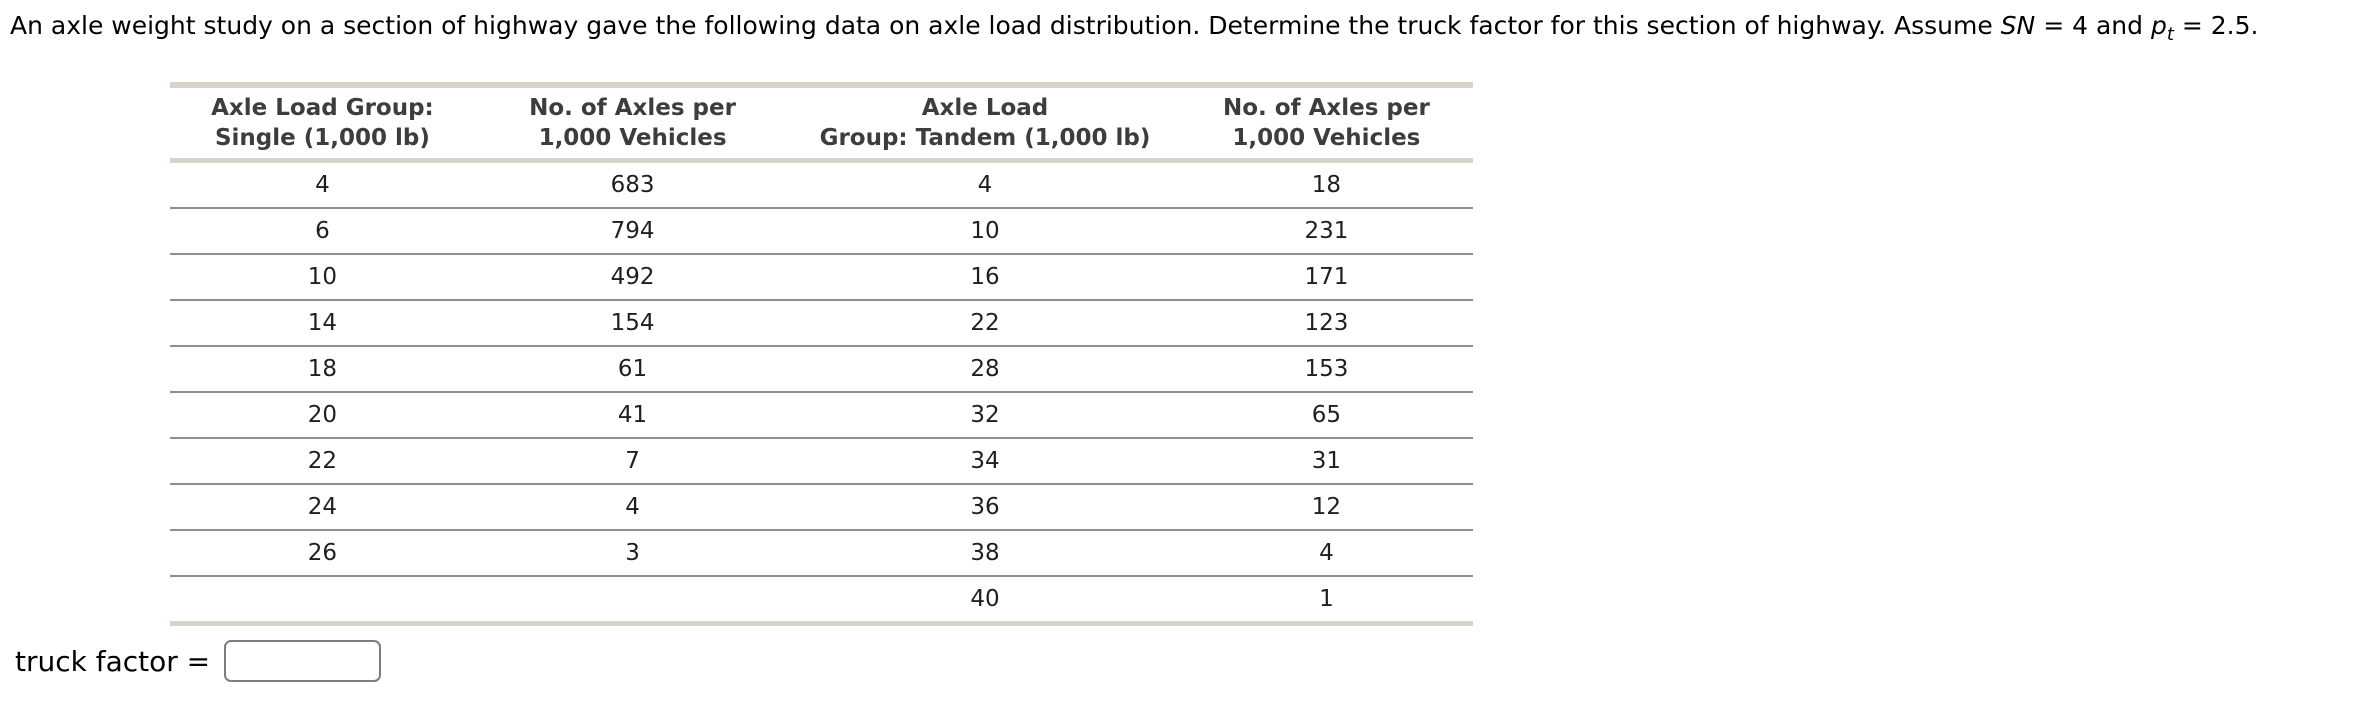  I want to click on table-row: 20 41 32 65, so click(821, 415).